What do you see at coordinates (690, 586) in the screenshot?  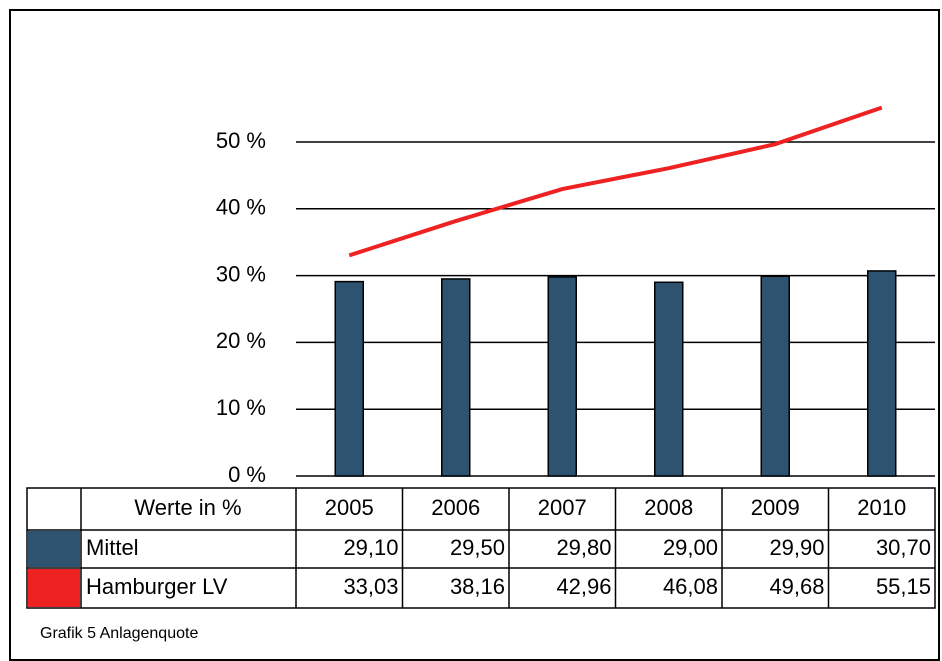 I see `data-label: 46,08` at bounding box center [690, 586].